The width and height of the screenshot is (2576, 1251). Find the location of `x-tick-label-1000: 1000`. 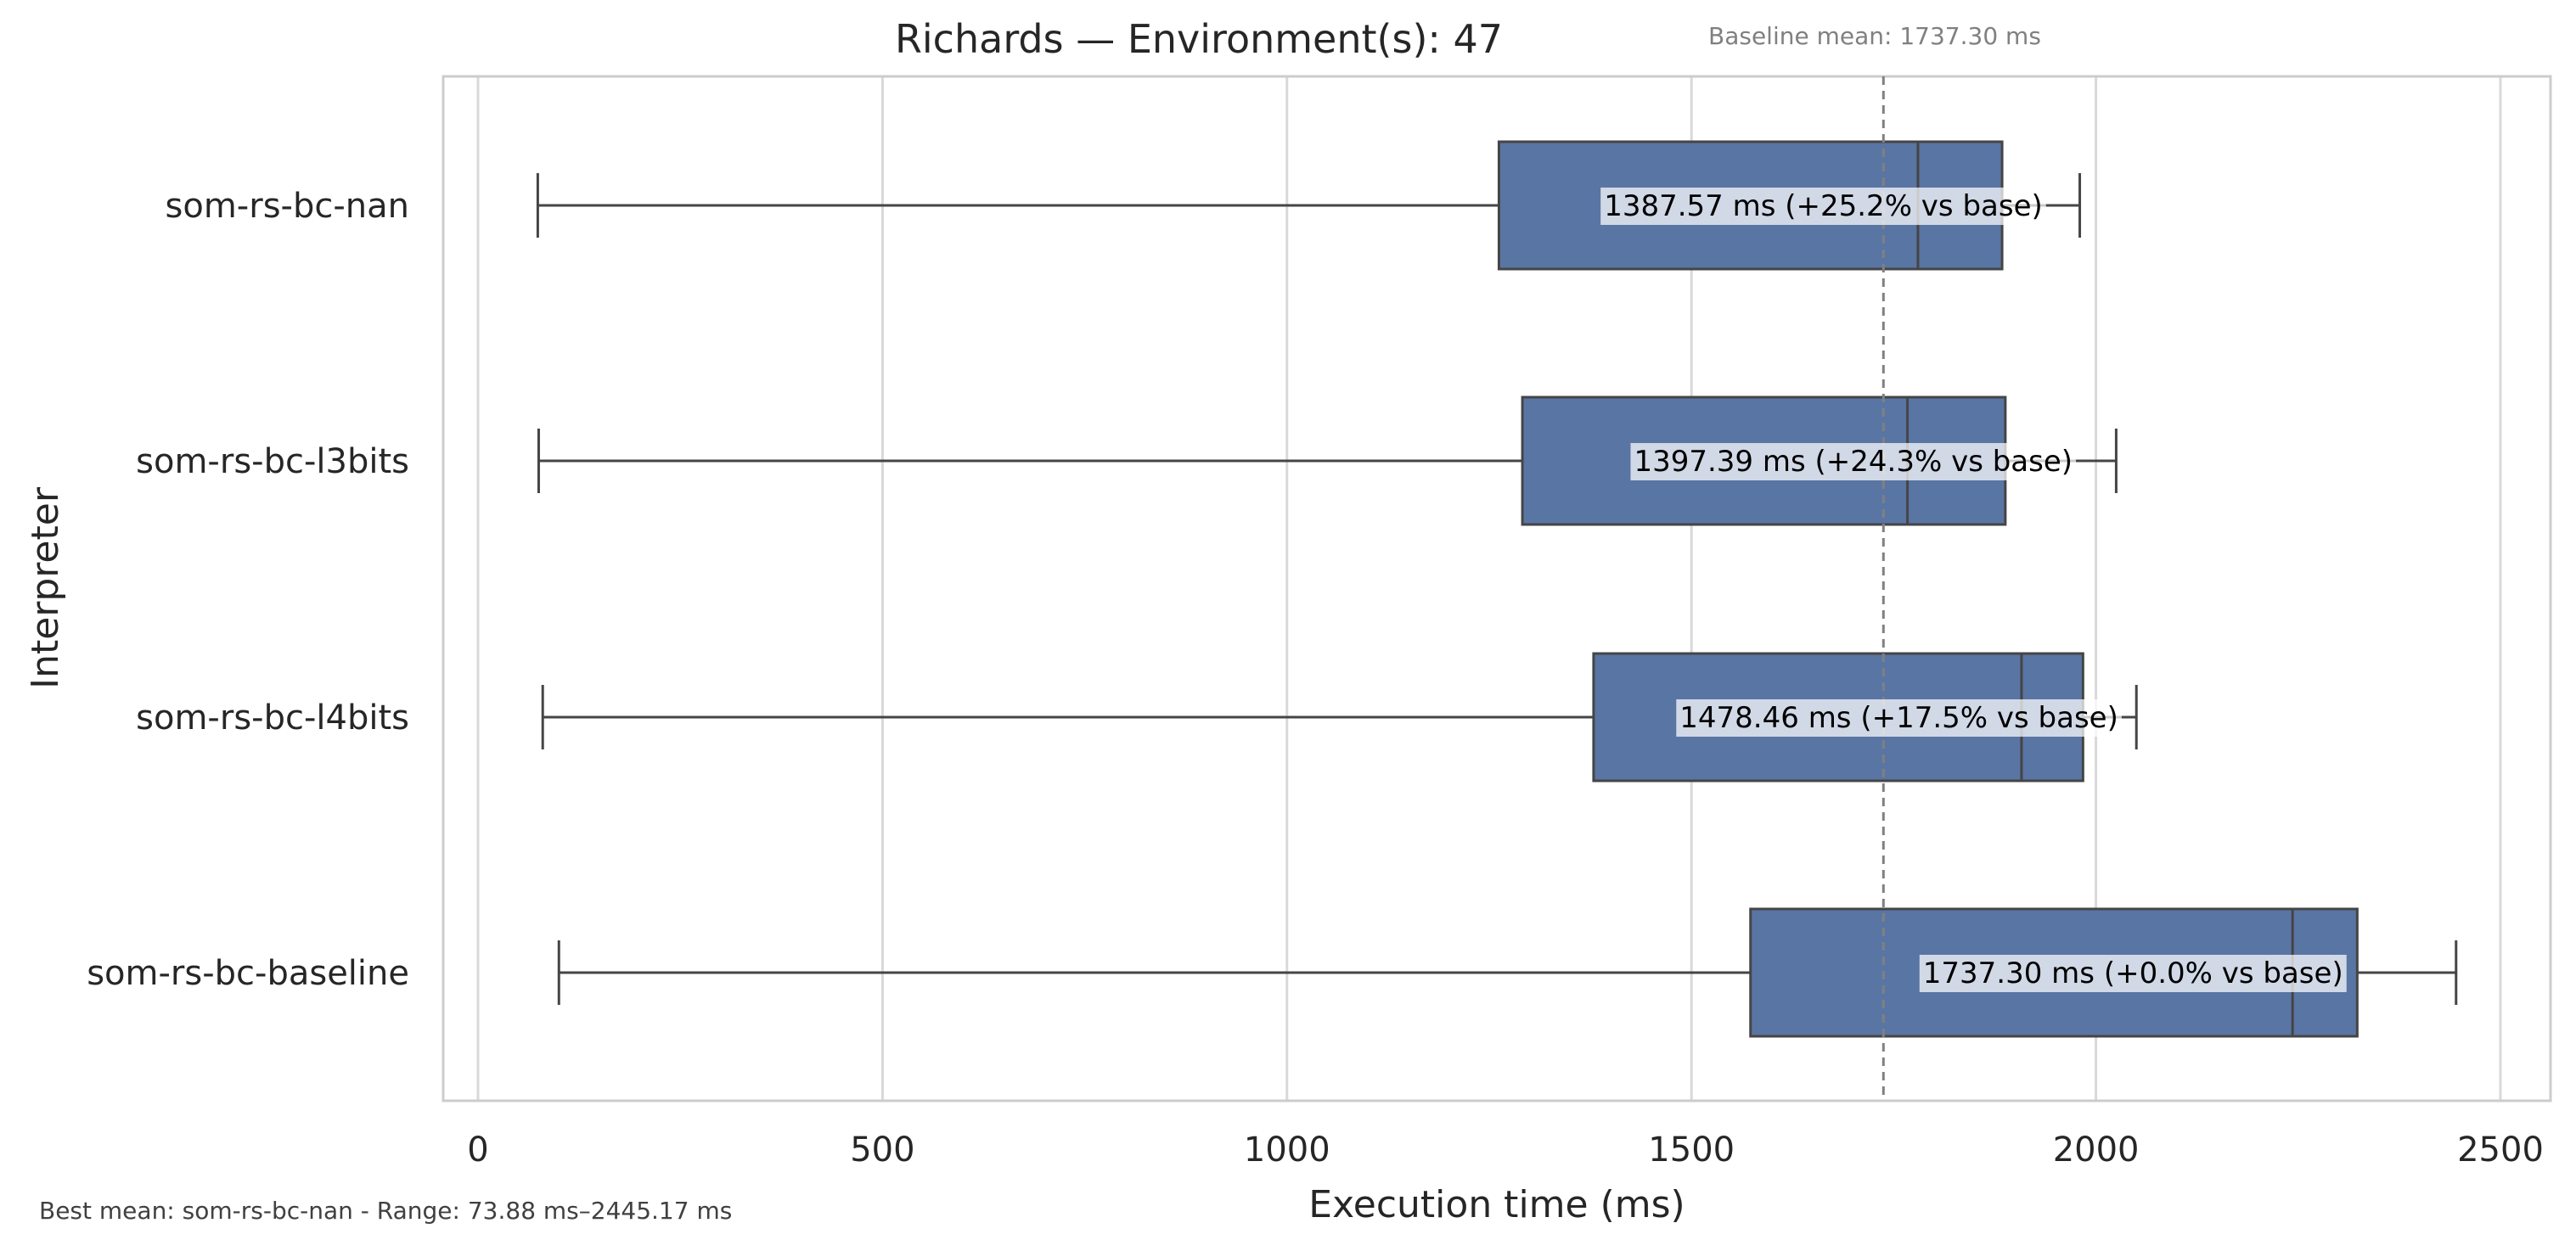

x-tick-label-1000: 1000 is located at coordinates (1287, 1150).